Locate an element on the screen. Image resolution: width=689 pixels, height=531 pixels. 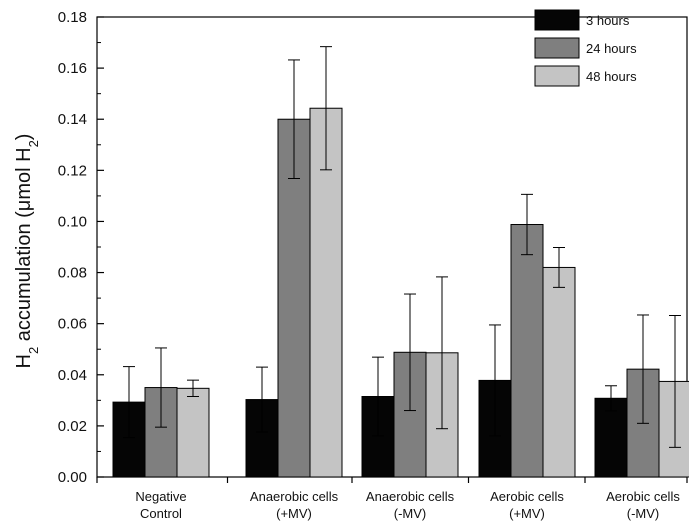
y-tick-label: 0.14 is located at coordinates (72, 119).